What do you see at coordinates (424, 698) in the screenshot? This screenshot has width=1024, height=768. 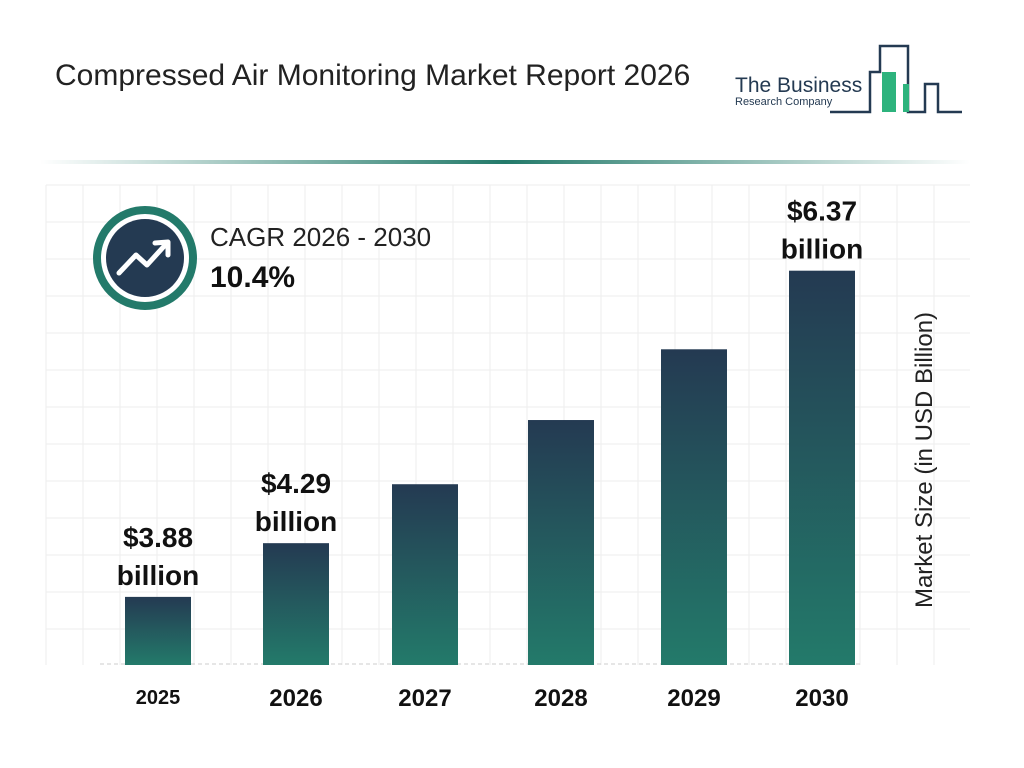 I see `x-tick-label: 2027` at bounding box center [424, 698].